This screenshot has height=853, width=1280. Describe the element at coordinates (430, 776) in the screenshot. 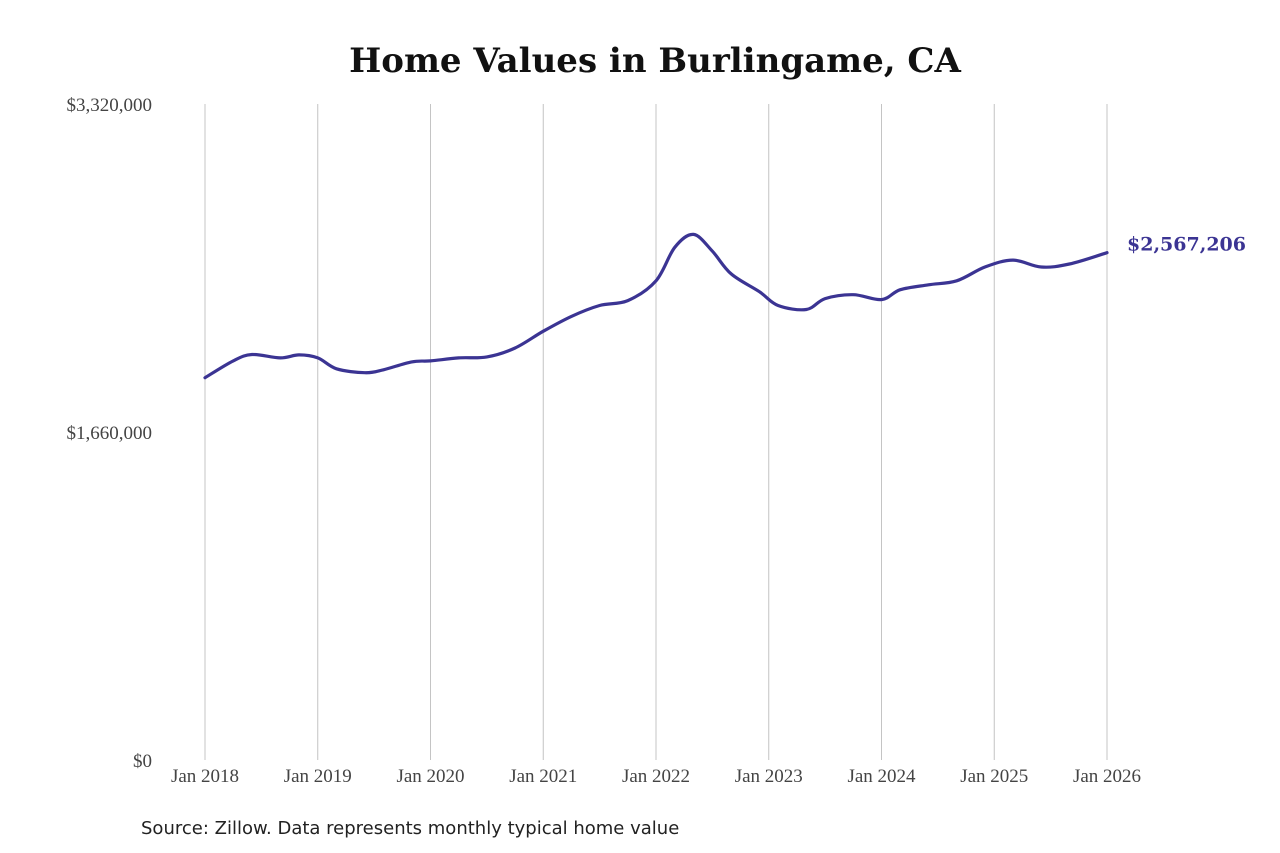

I see `x-tick-label: Jan 2020` at that location.